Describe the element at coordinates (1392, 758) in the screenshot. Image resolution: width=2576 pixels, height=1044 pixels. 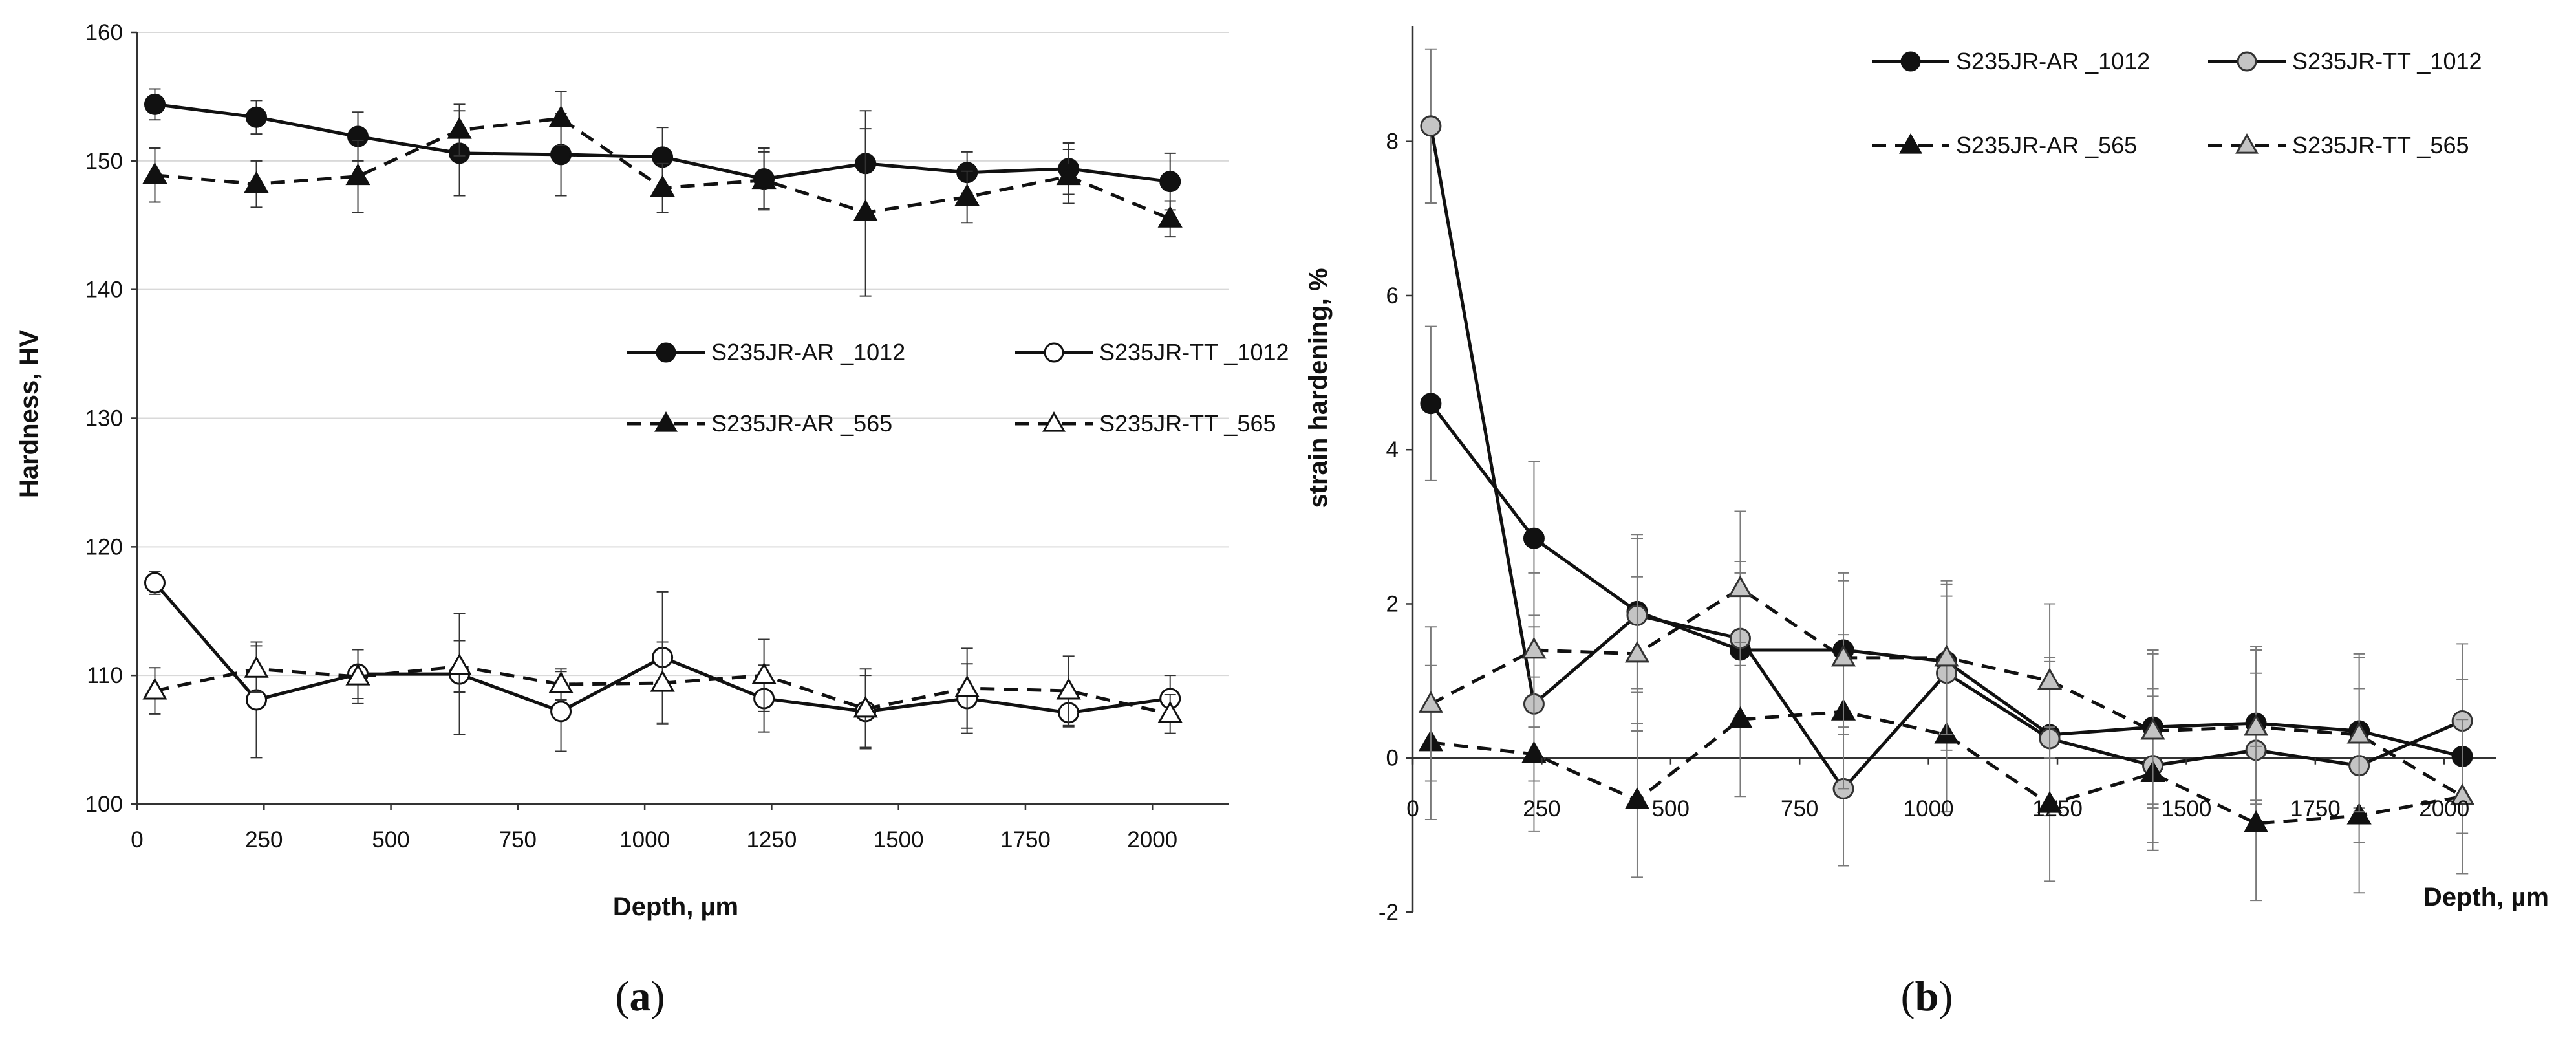
I see `y-tick-label: 0` at that location.